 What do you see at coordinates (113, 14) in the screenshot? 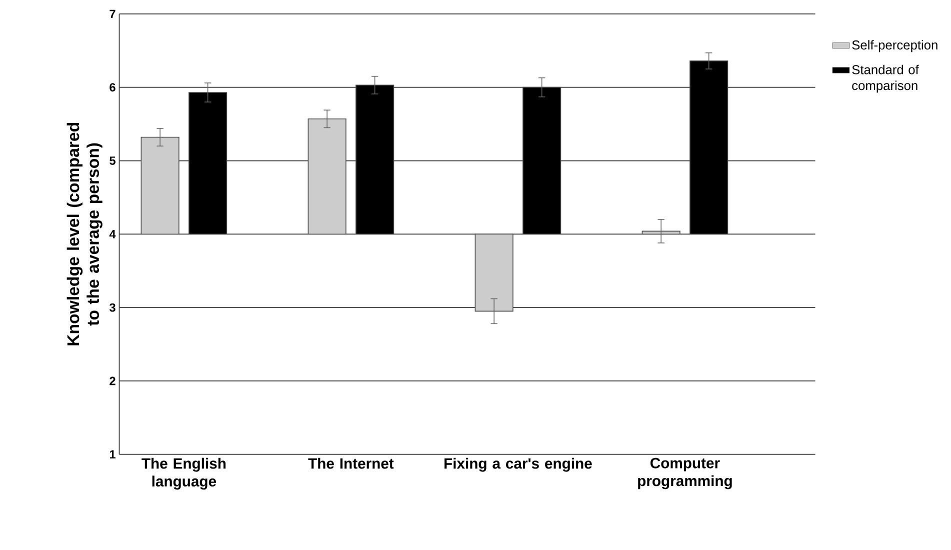
I see `y-tick-label: 7` at bounding box center [113, 14].